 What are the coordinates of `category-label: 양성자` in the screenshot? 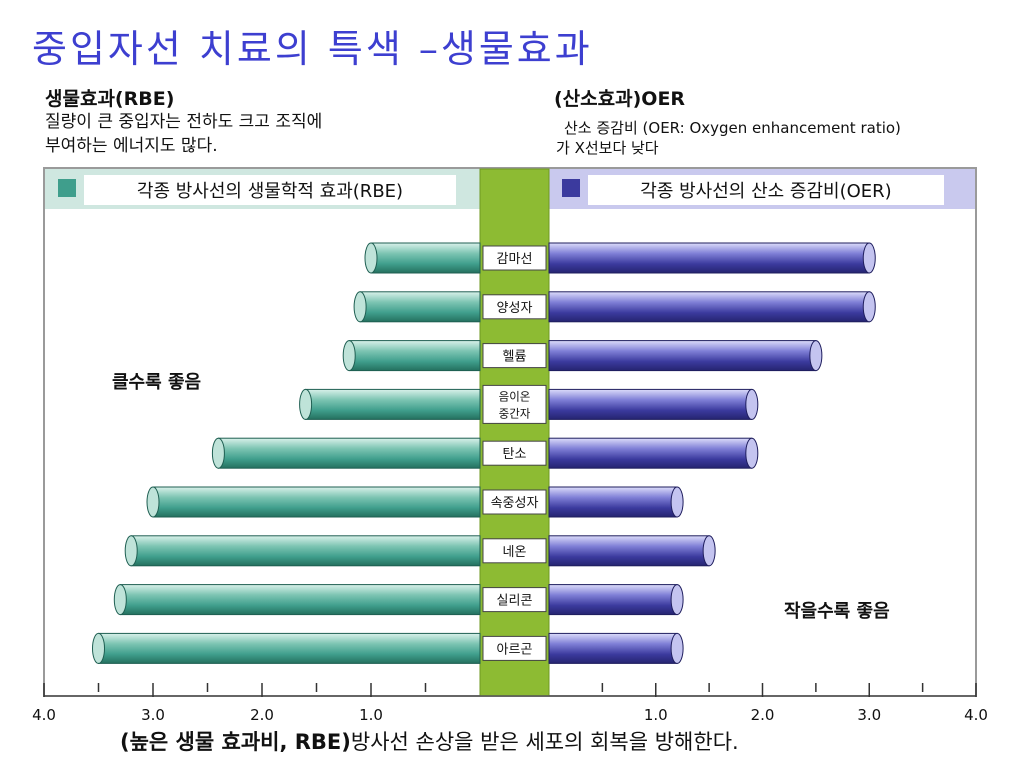 It's located at (515, 308).